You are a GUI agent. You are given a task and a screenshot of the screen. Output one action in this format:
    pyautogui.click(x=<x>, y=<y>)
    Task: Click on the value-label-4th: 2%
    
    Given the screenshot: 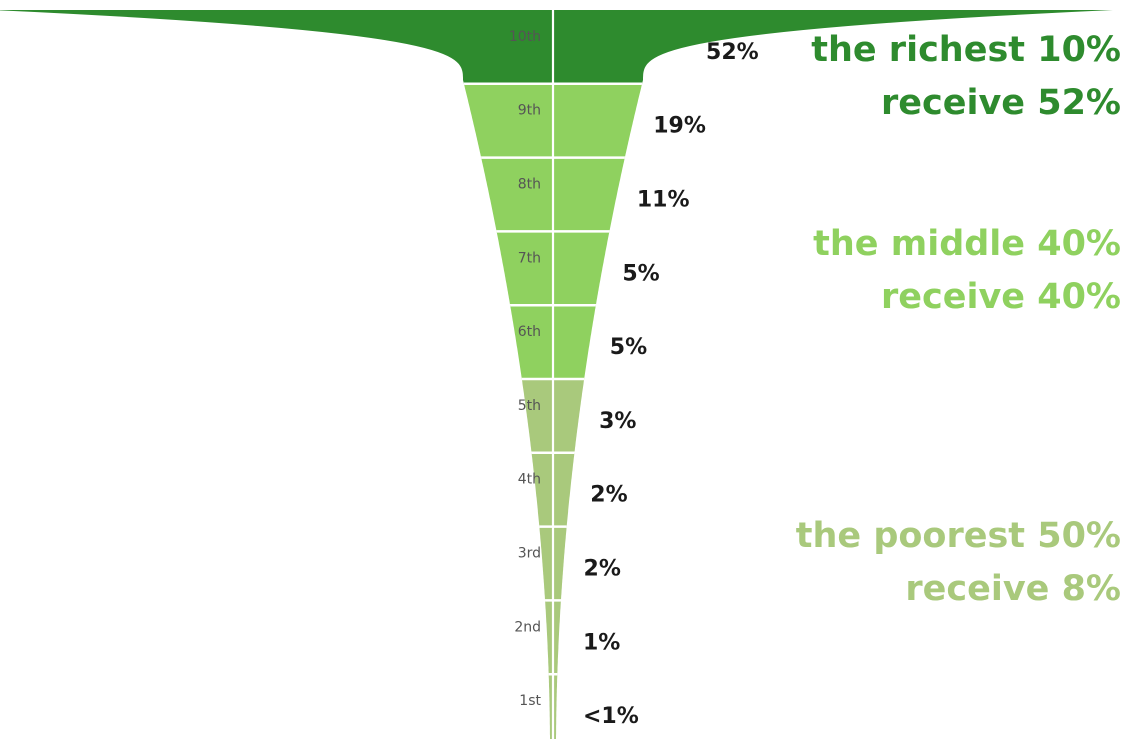 What is the action you would take?
    pyautogui.click(x=608, y=495)
    